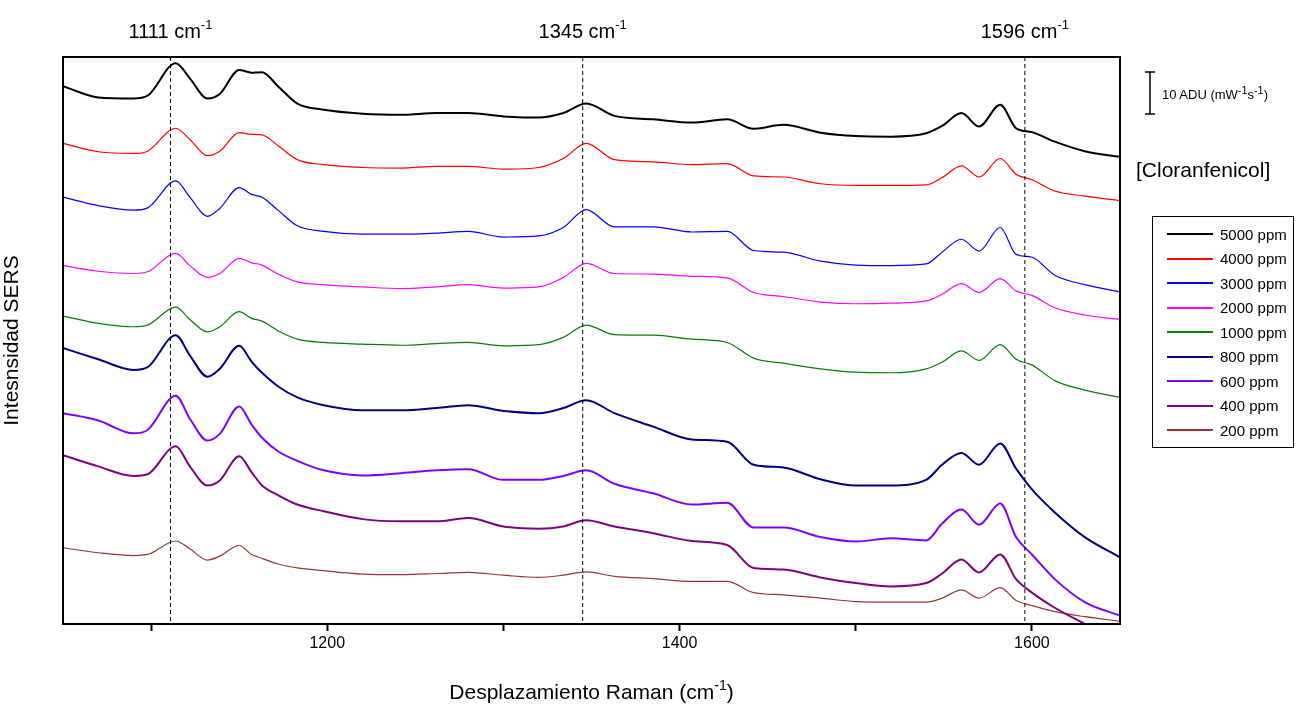 The image size is (1315, 708). Describe the element at coordinates (1249, 381) in the screenshot. I see `legend-label: 600 ppm` at that location.